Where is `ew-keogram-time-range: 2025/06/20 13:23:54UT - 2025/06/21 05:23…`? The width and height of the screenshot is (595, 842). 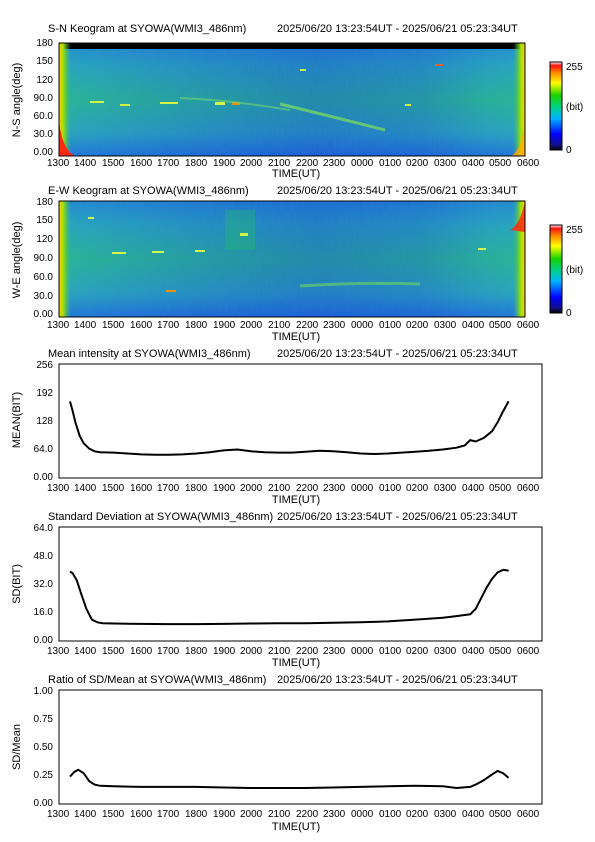 ew-keogram-time-range: 2025/06/20 13:23:54UT - 2025/06/21 05:23… is located at coordinates (397, 191).